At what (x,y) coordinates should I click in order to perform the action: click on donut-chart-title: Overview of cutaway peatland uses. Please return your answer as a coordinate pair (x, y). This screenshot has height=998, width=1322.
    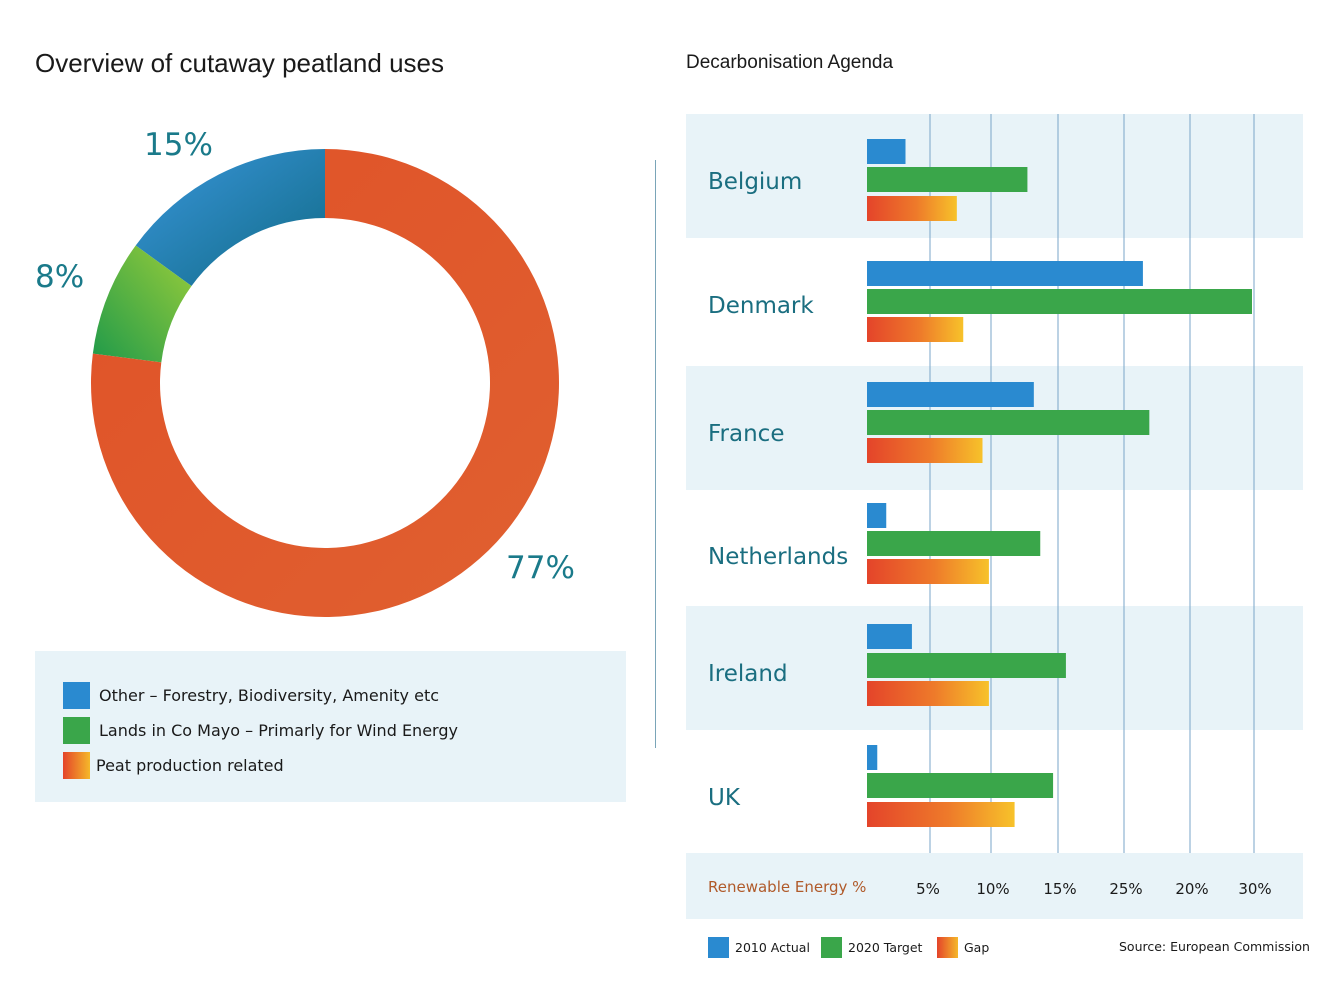
    Looking at the image, I should click on (239, 63).